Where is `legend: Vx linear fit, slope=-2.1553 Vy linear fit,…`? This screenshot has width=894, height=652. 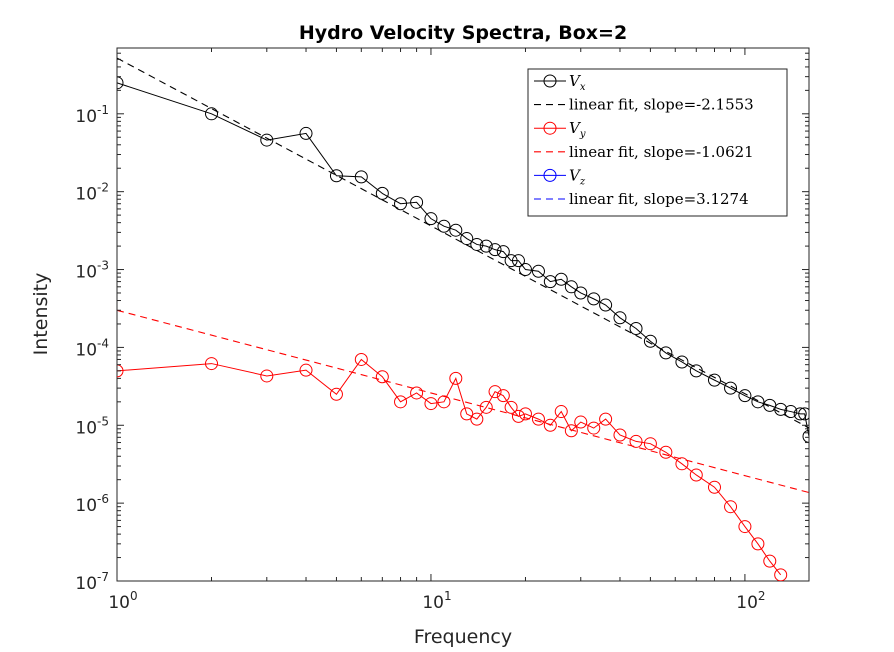
legend: Vx linear fit, slope=-2.1553 Vy linear fit,… is located at coordinates (657, 142).